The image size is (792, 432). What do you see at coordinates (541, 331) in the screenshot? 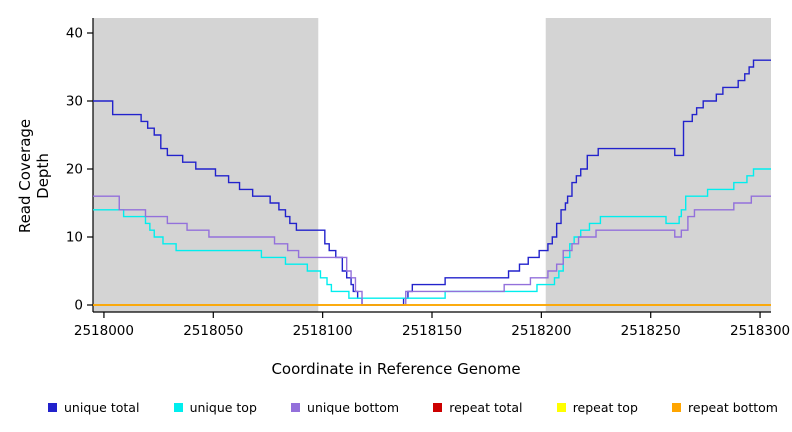
I see `x-tick-label: 2518200` at bounding box center [541, 331].